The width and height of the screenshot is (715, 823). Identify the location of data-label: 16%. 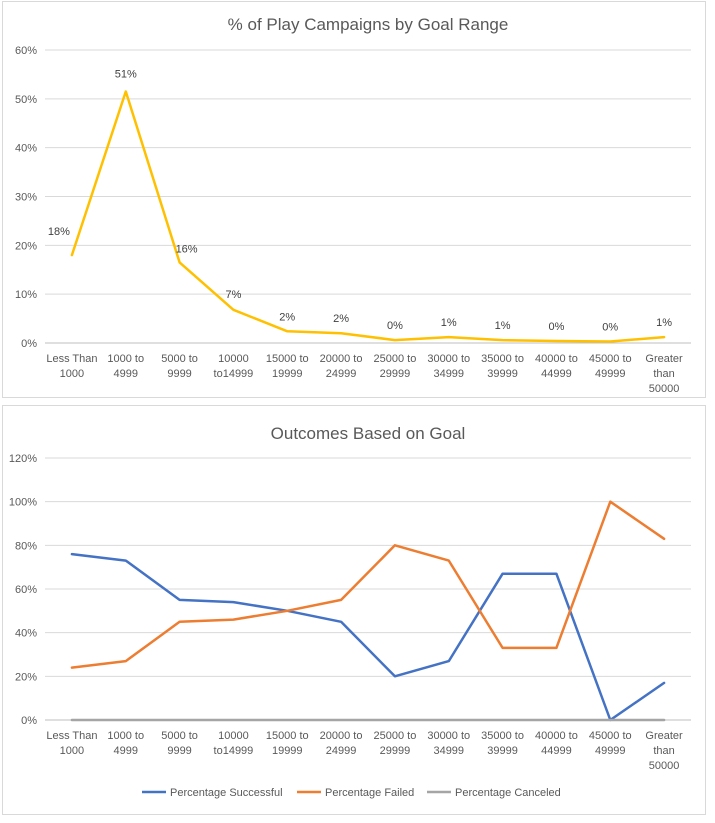
(187, 249).